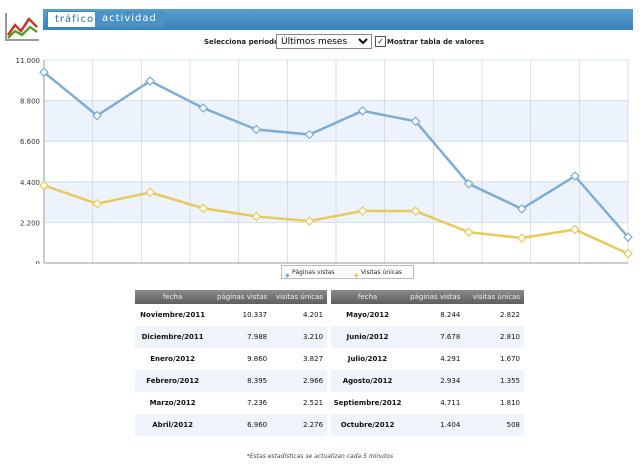  Describe the element at coordinates (299, 297) in the screenshot. I see `col-header-visitas-unicas: visitas únicas` at that location.